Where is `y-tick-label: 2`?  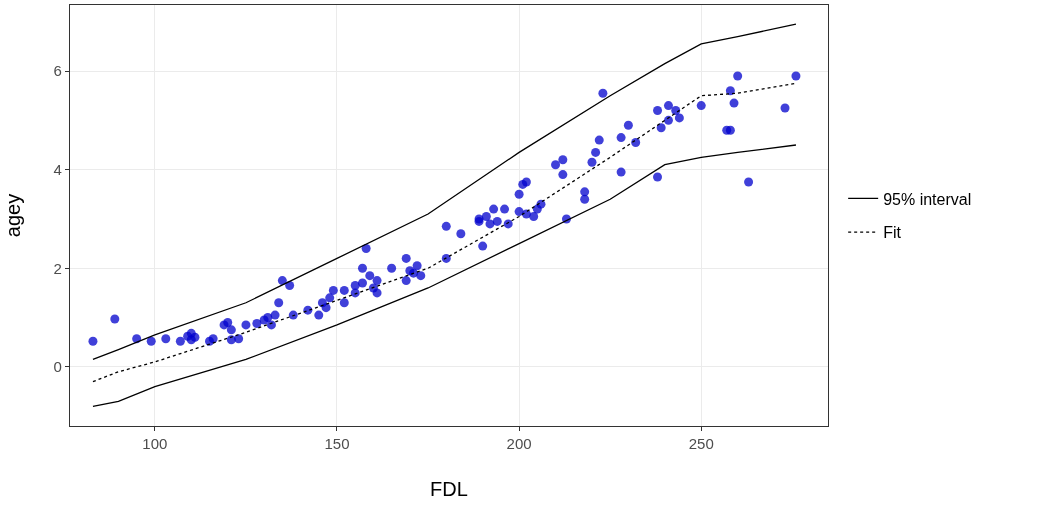
y-tick-label: 2 is located at coordinates (57, 268).